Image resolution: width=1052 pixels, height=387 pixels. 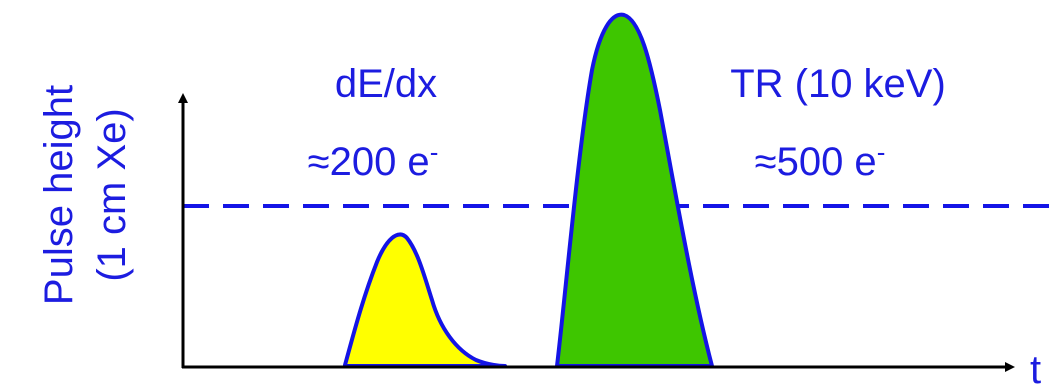 What do you see at coordinates (386, 84) in the screenshot?
I see `dedx-title: dE/dx` at bounding box center [386, 84].